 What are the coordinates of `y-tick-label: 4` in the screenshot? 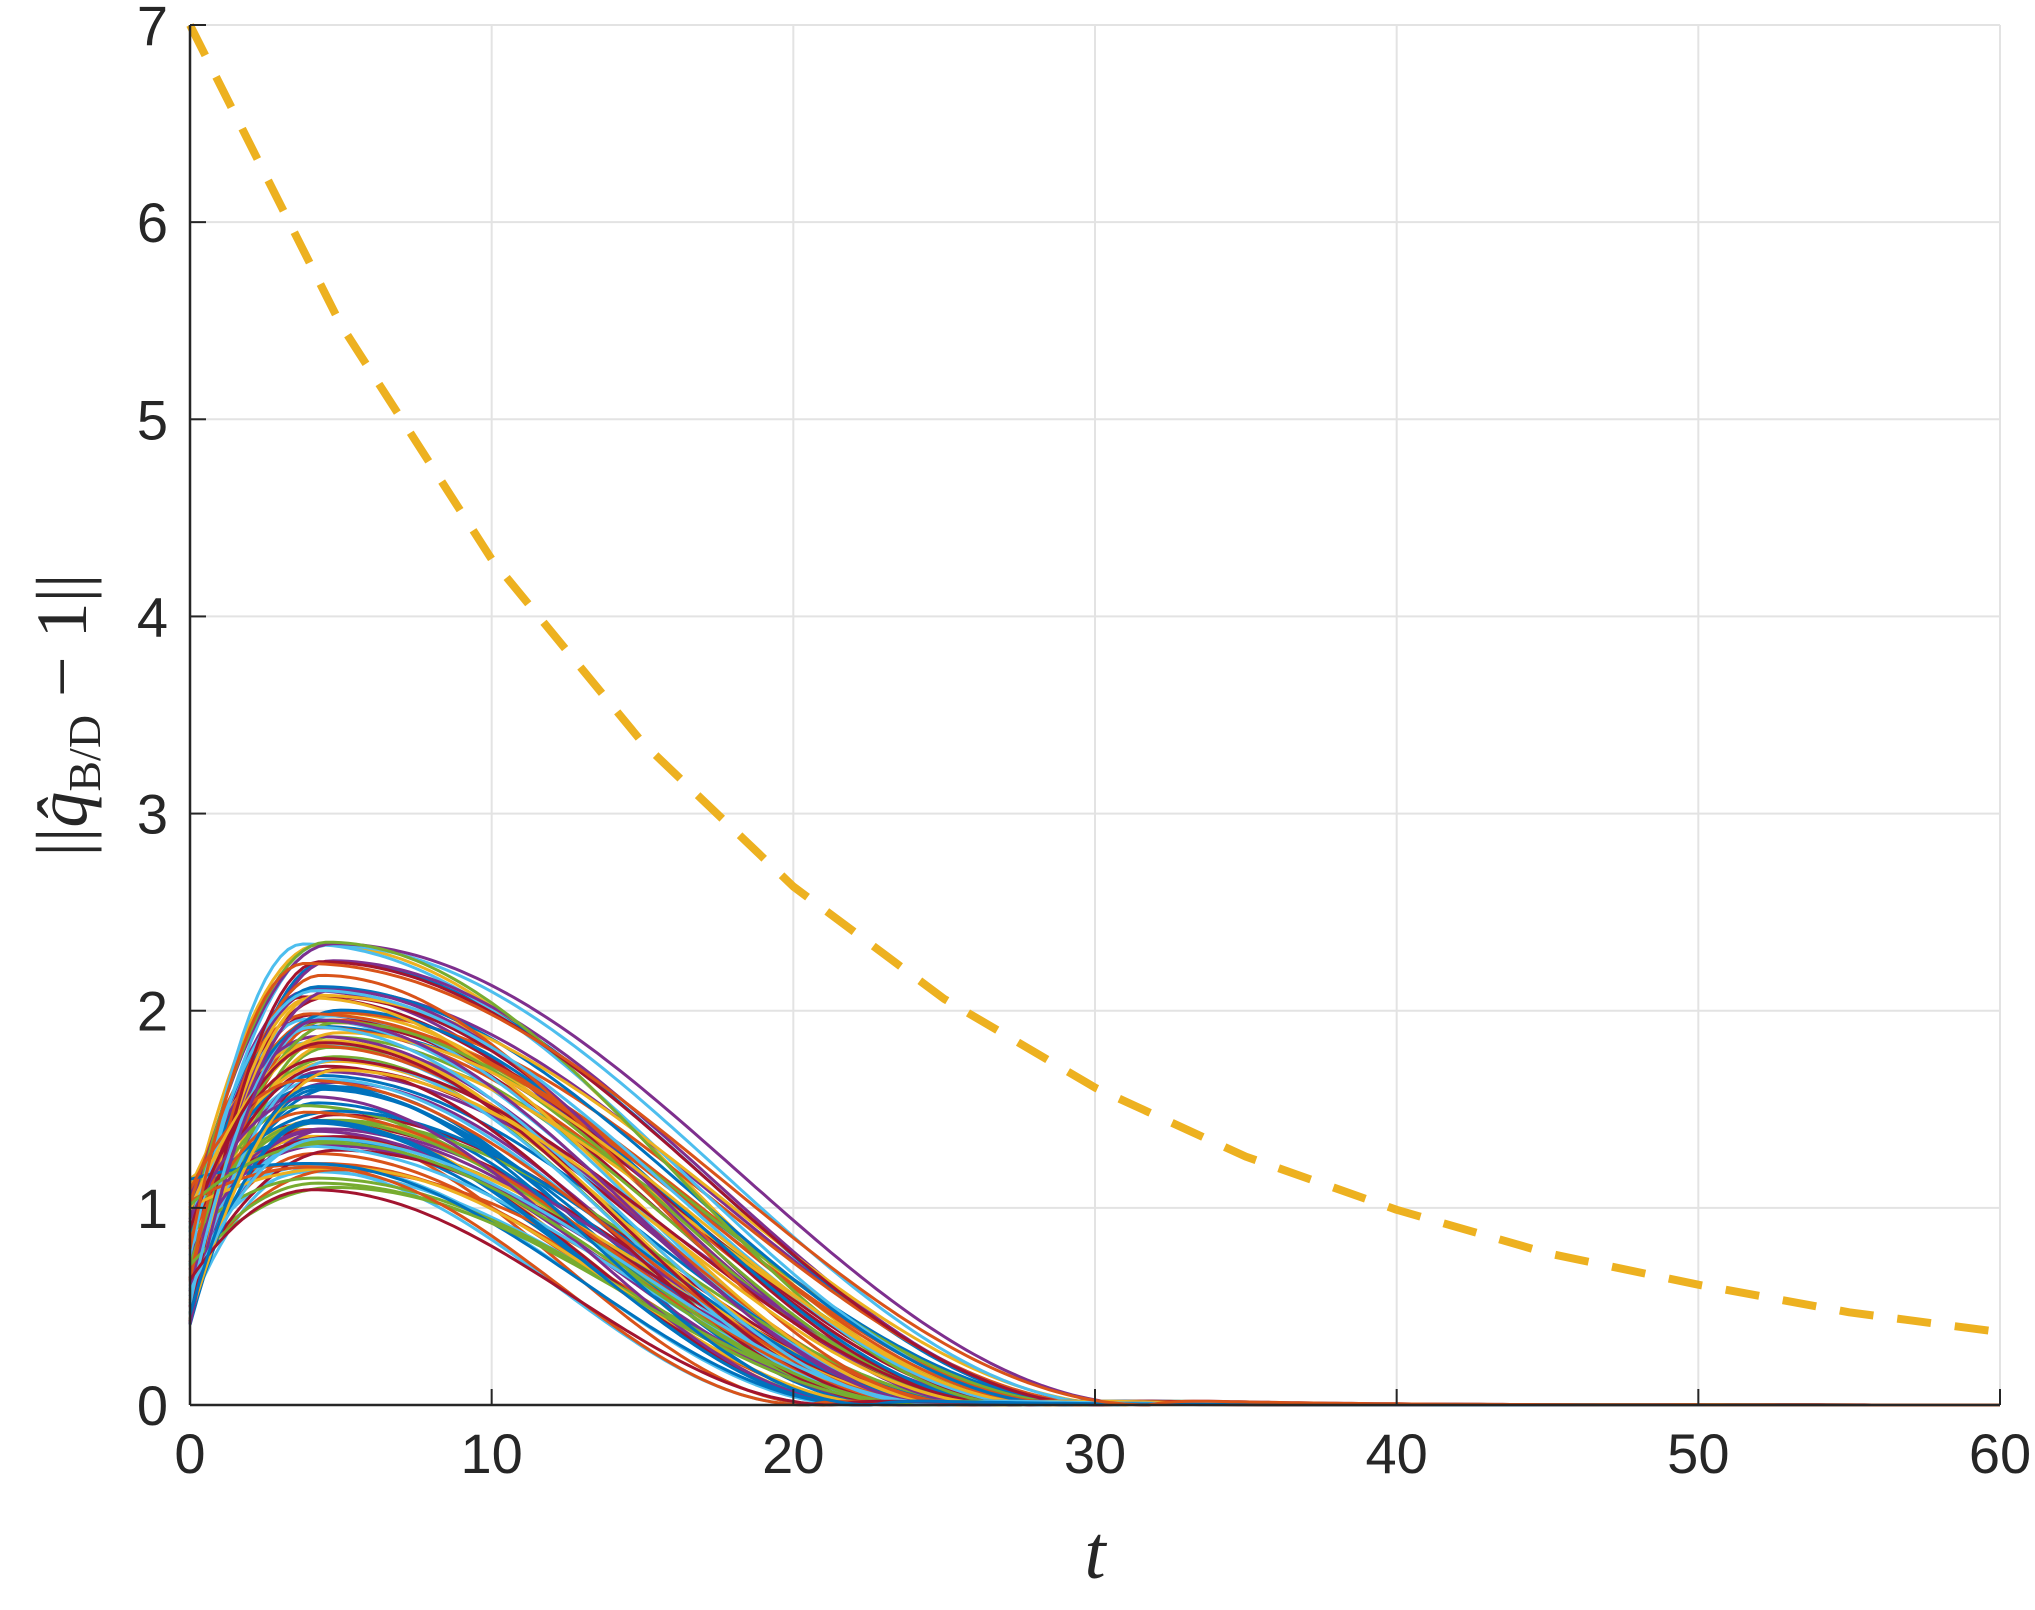 It's located at (152, 616).